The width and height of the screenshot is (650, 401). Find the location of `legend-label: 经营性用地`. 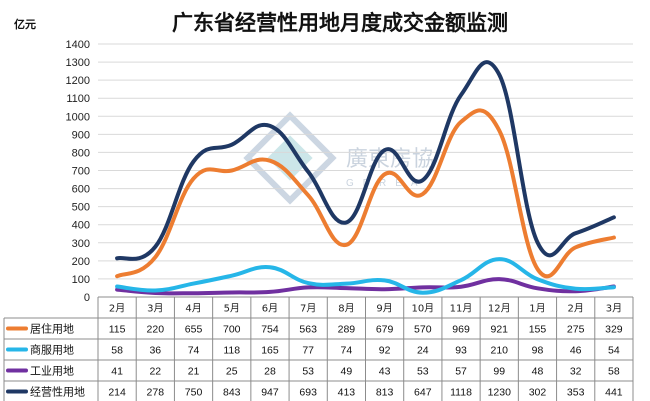

legend-label: 经营性用地 is located at coordinates (57, 392).